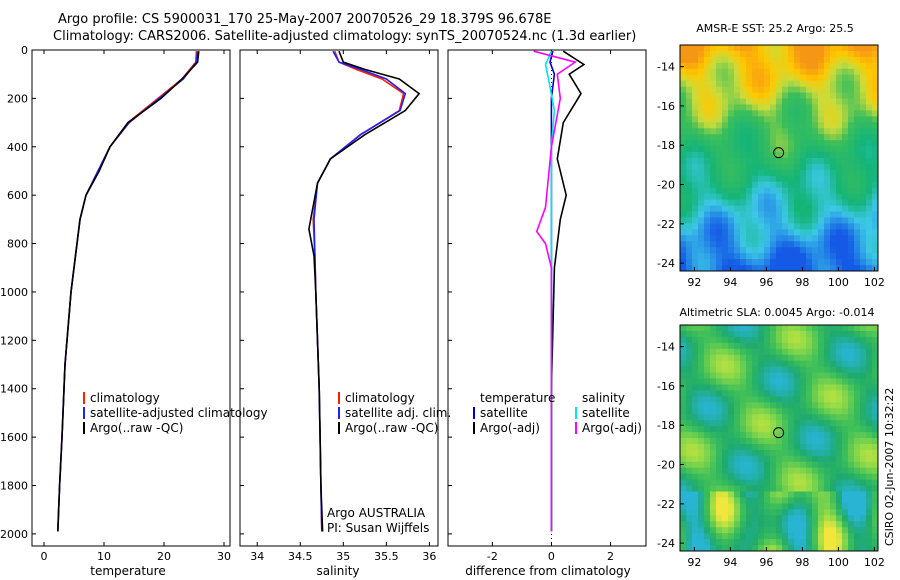  What do you see at coordinates (300, 556) in the screenshot?
I see `x-tick-label: 34.5` at bounding box center [300, 556].